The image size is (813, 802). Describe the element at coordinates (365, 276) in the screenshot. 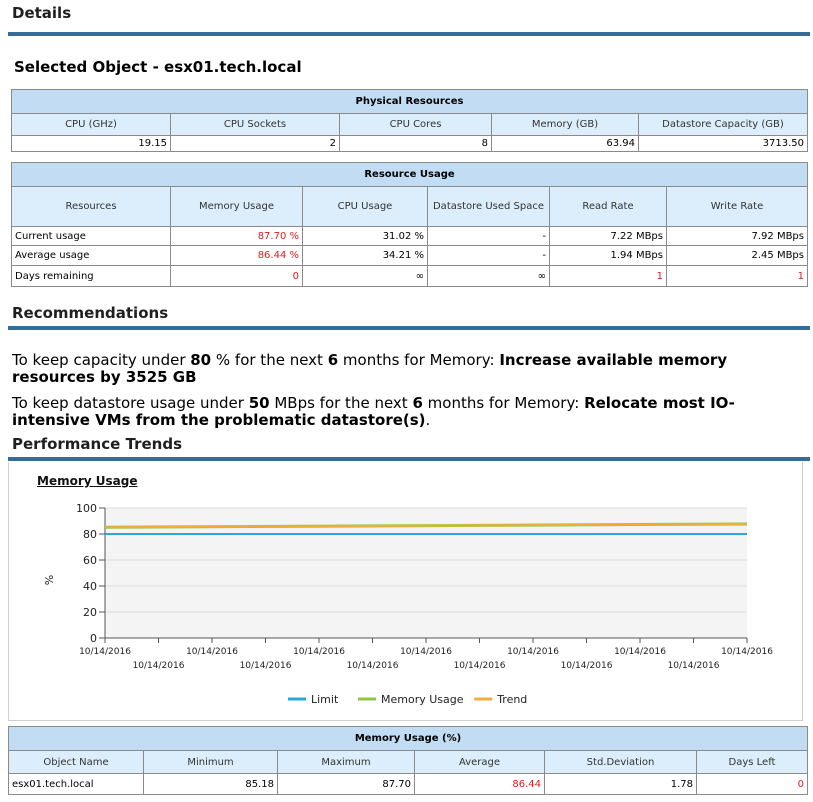

I see `cpu-days-remaining: ∞` at that location.